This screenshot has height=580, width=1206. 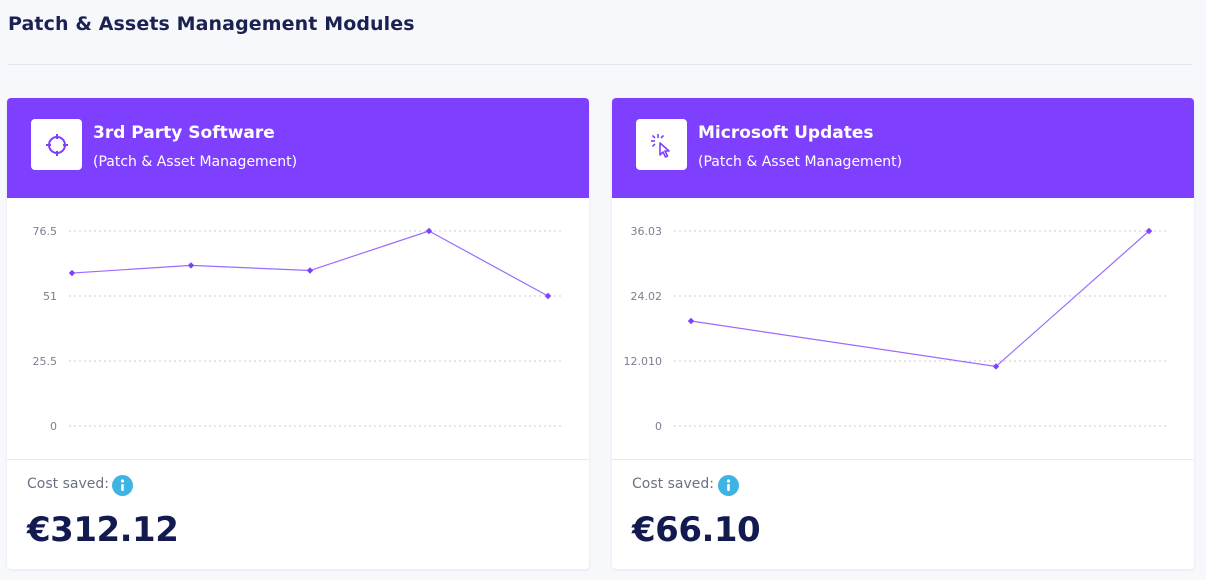 I want to click on y-tick-label: 25.5, so click(x=45, y=361).